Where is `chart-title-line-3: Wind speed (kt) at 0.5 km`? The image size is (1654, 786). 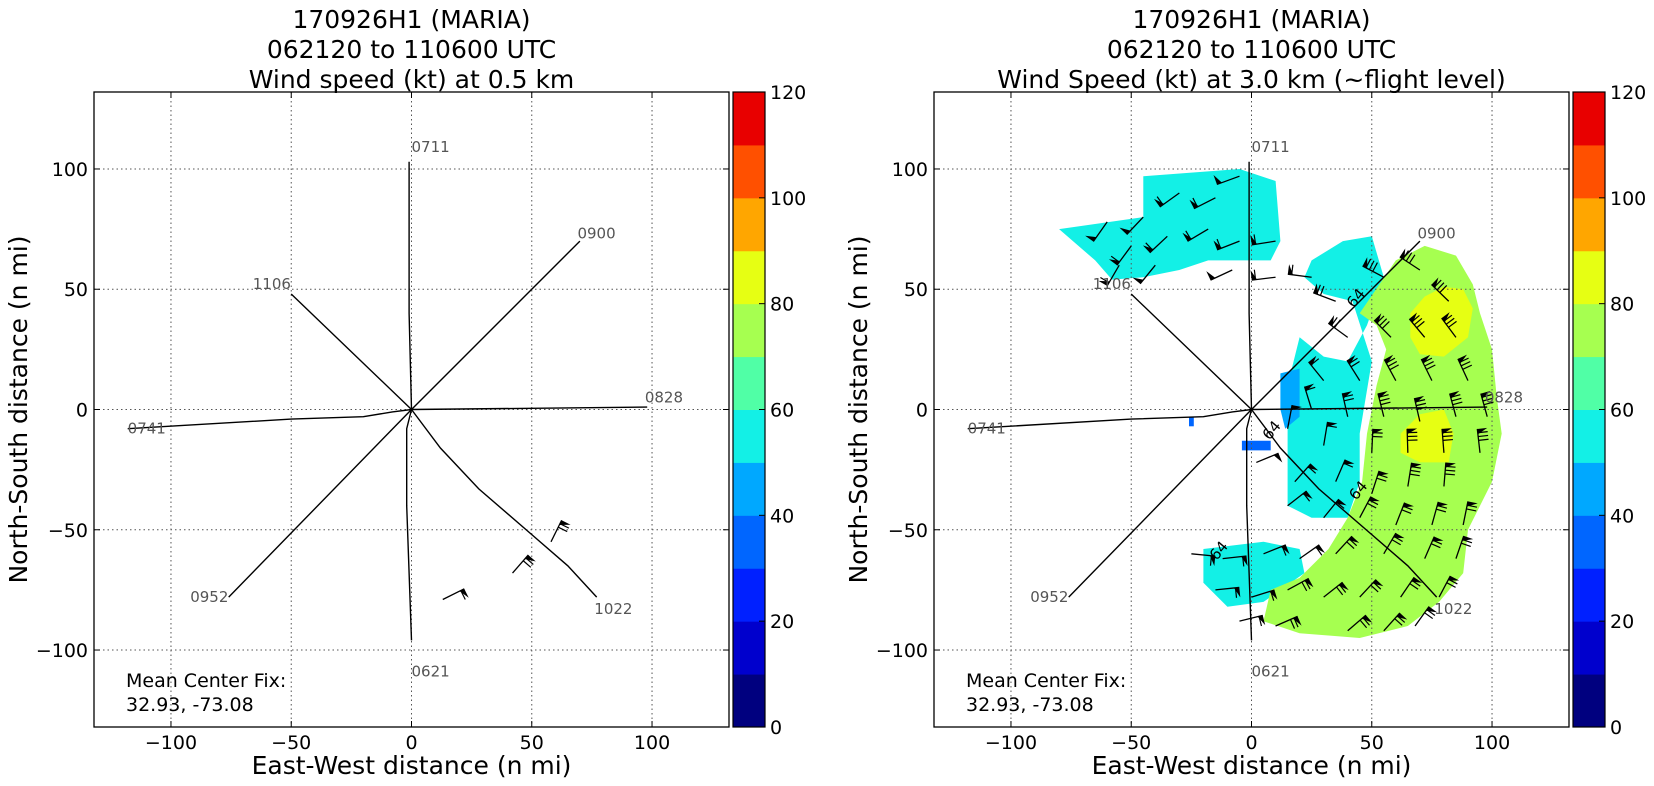
chart-title-line-3: Wind speed (kt) at 0.5 km is located at coordinates (412, 79).